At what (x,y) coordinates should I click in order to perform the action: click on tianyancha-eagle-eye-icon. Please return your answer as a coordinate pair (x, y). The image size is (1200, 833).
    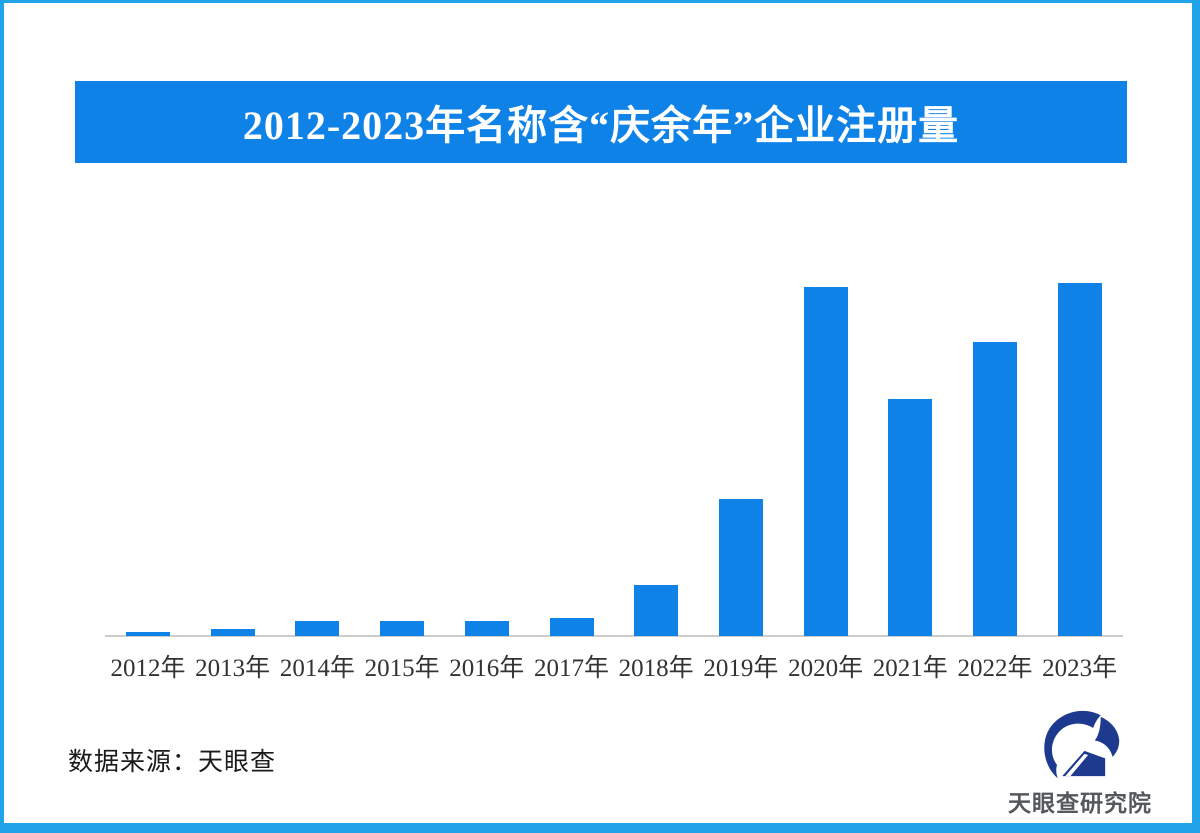
    Looking at the image, I should click on (1082, 744).